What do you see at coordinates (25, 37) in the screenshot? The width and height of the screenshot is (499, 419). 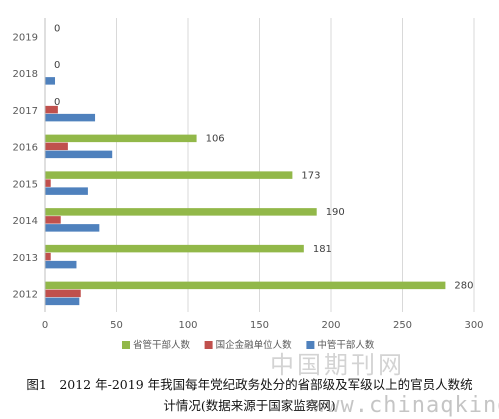 I see `y-tick-label: 2019` at bounding box center [25, 37].